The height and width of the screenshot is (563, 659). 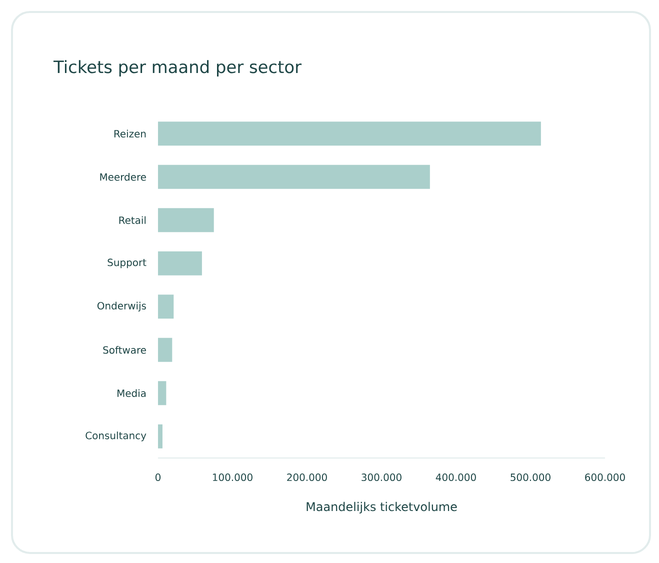 I want to click on y-tick-label: Meerdere, so click(x=123, y=177).